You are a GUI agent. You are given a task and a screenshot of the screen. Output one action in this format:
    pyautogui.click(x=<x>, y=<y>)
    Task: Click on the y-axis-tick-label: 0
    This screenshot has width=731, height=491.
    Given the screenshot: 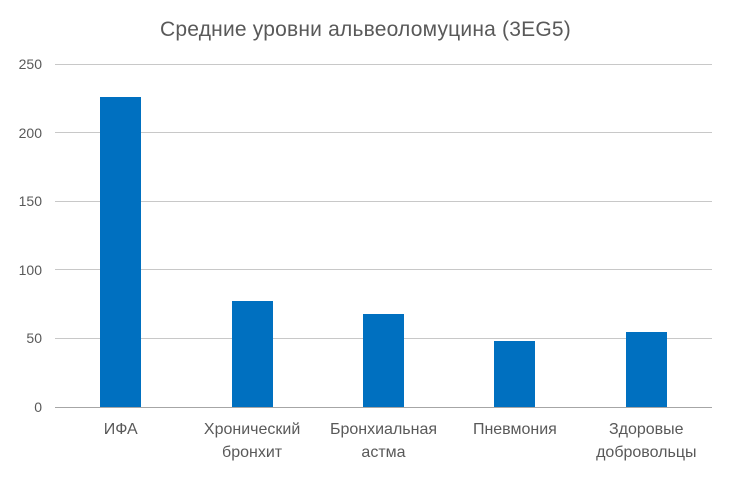 What is the action you would take?
    pyautogui.click(x=38, y=407)
    